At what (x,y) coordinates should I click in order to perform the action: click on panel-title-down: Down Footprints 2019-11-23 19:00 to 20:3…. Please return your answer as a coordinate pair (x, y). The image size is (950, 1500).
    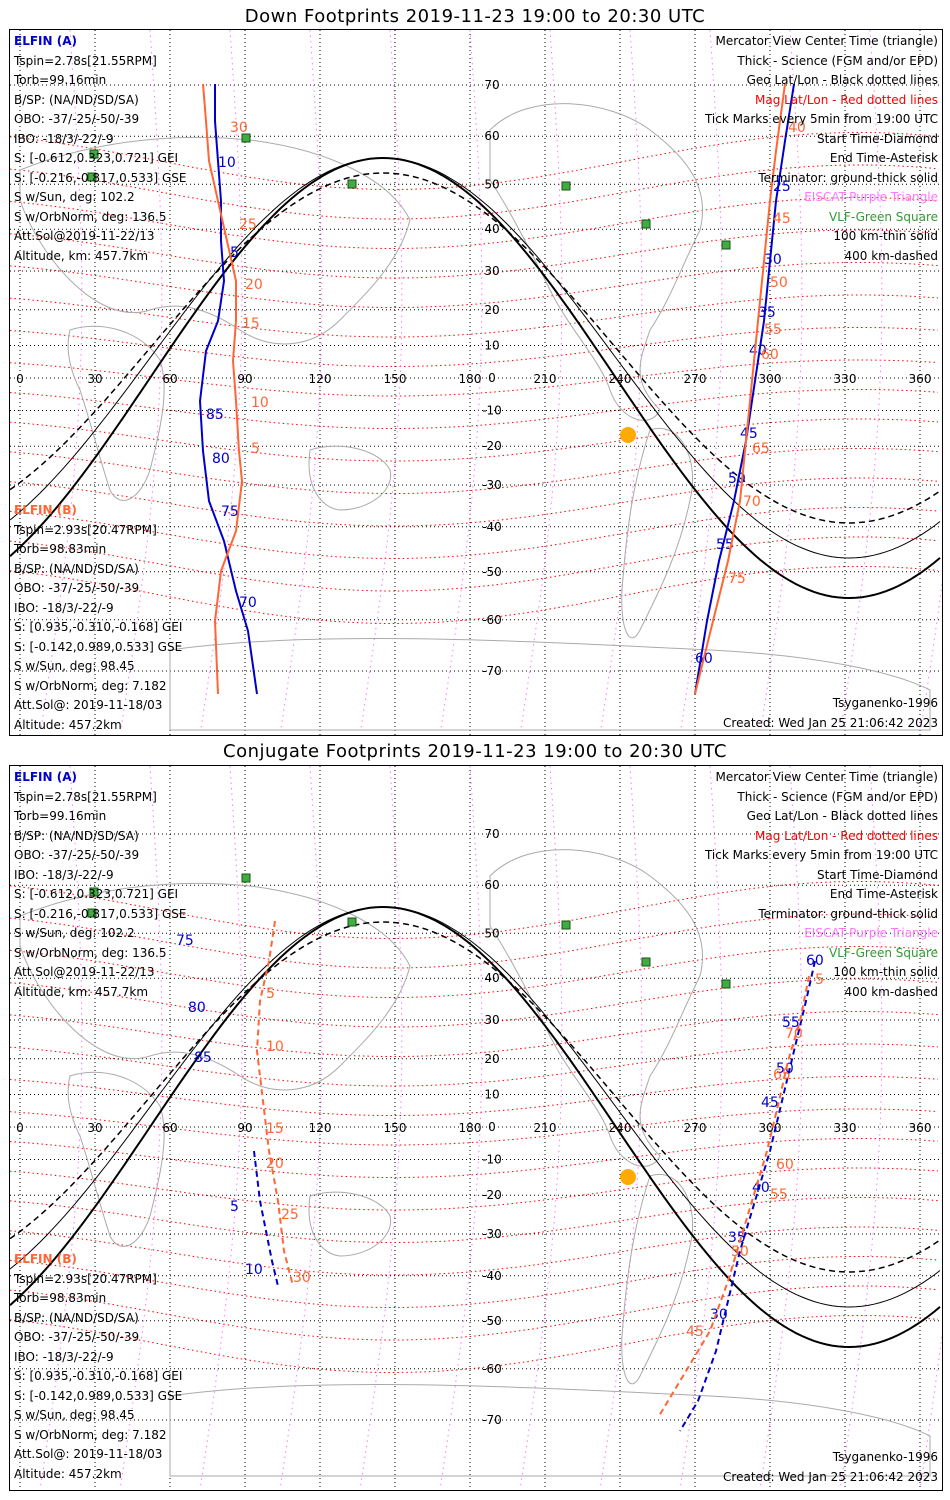
    Looking at the image, I should click on (475, 16).